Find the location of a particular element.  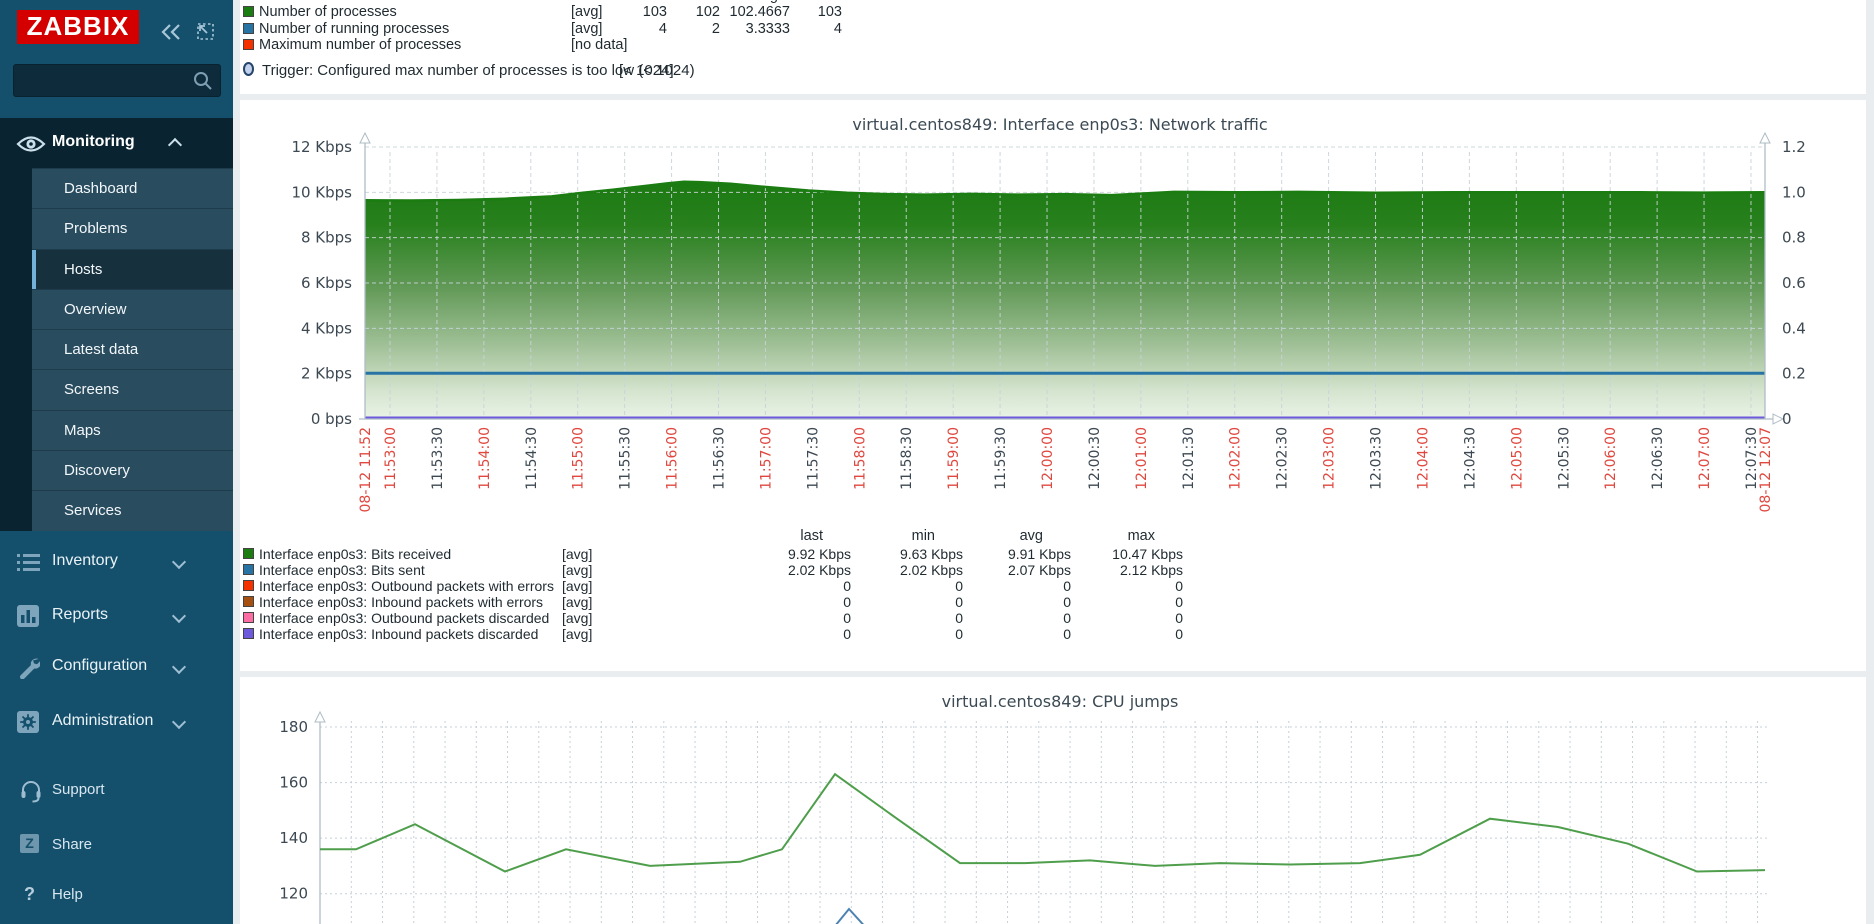

x-axis-label: 11:55:00 is located at coordinates (579, 458).